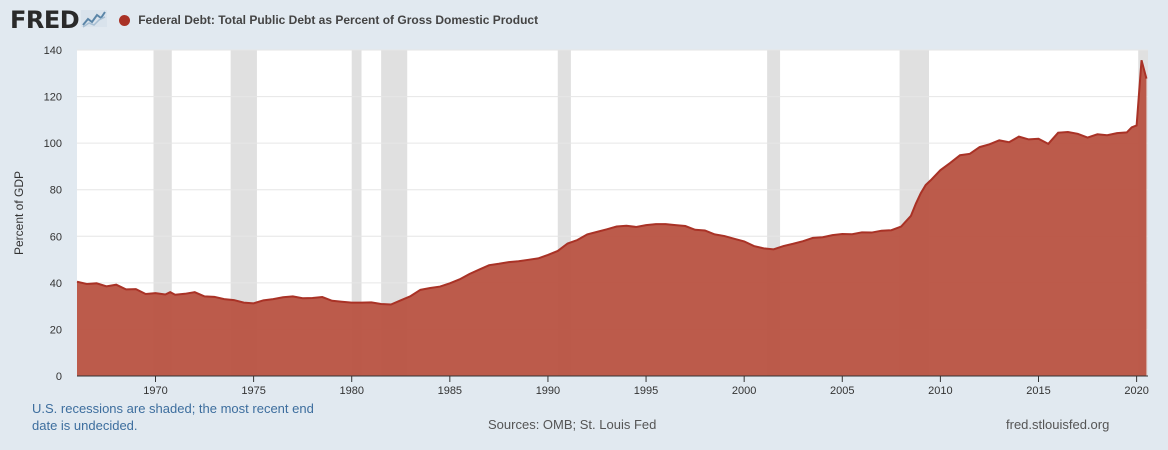  Describe the element at coordinates (56, 237) in the screenshot. I see `y-tick-label: 60` at that location.